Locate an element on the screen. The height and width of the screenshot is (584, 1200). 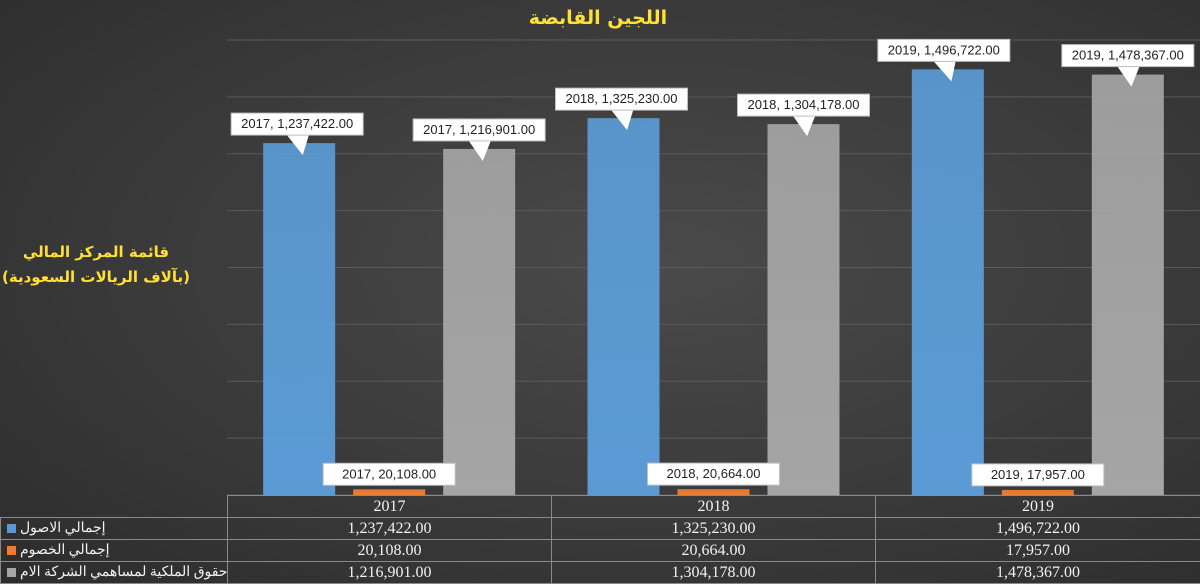
table-corner is located at coordinates (114, 506).